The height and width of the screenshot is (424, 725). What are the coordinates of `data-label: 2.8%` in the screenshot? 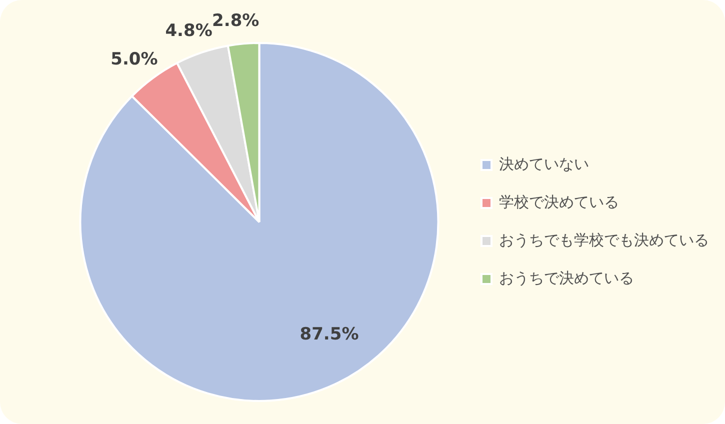 It's located at (236, 21).